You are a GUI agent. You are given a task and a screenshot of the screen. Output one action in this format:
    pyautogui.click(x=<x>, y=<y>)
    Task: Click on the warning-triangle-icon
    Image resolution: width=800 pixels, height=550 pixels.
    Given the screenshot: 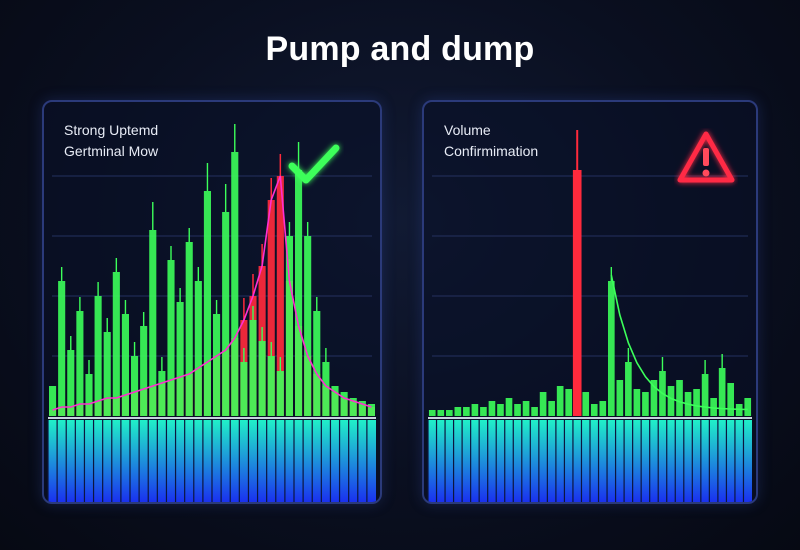 What is the action you would take?
    pyautogui.click(x=706, y=157)
    